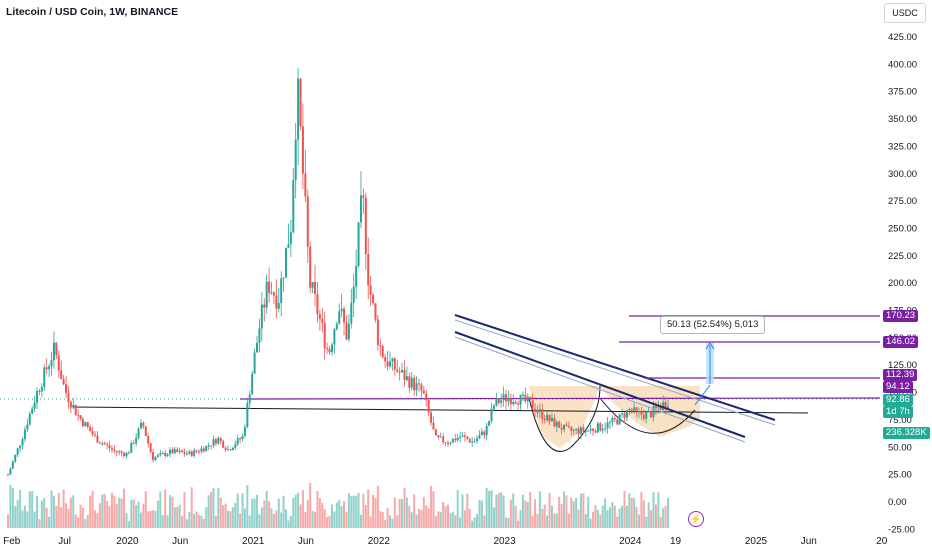  I want to click on time-tick-label: 2022, so click(379, 541).